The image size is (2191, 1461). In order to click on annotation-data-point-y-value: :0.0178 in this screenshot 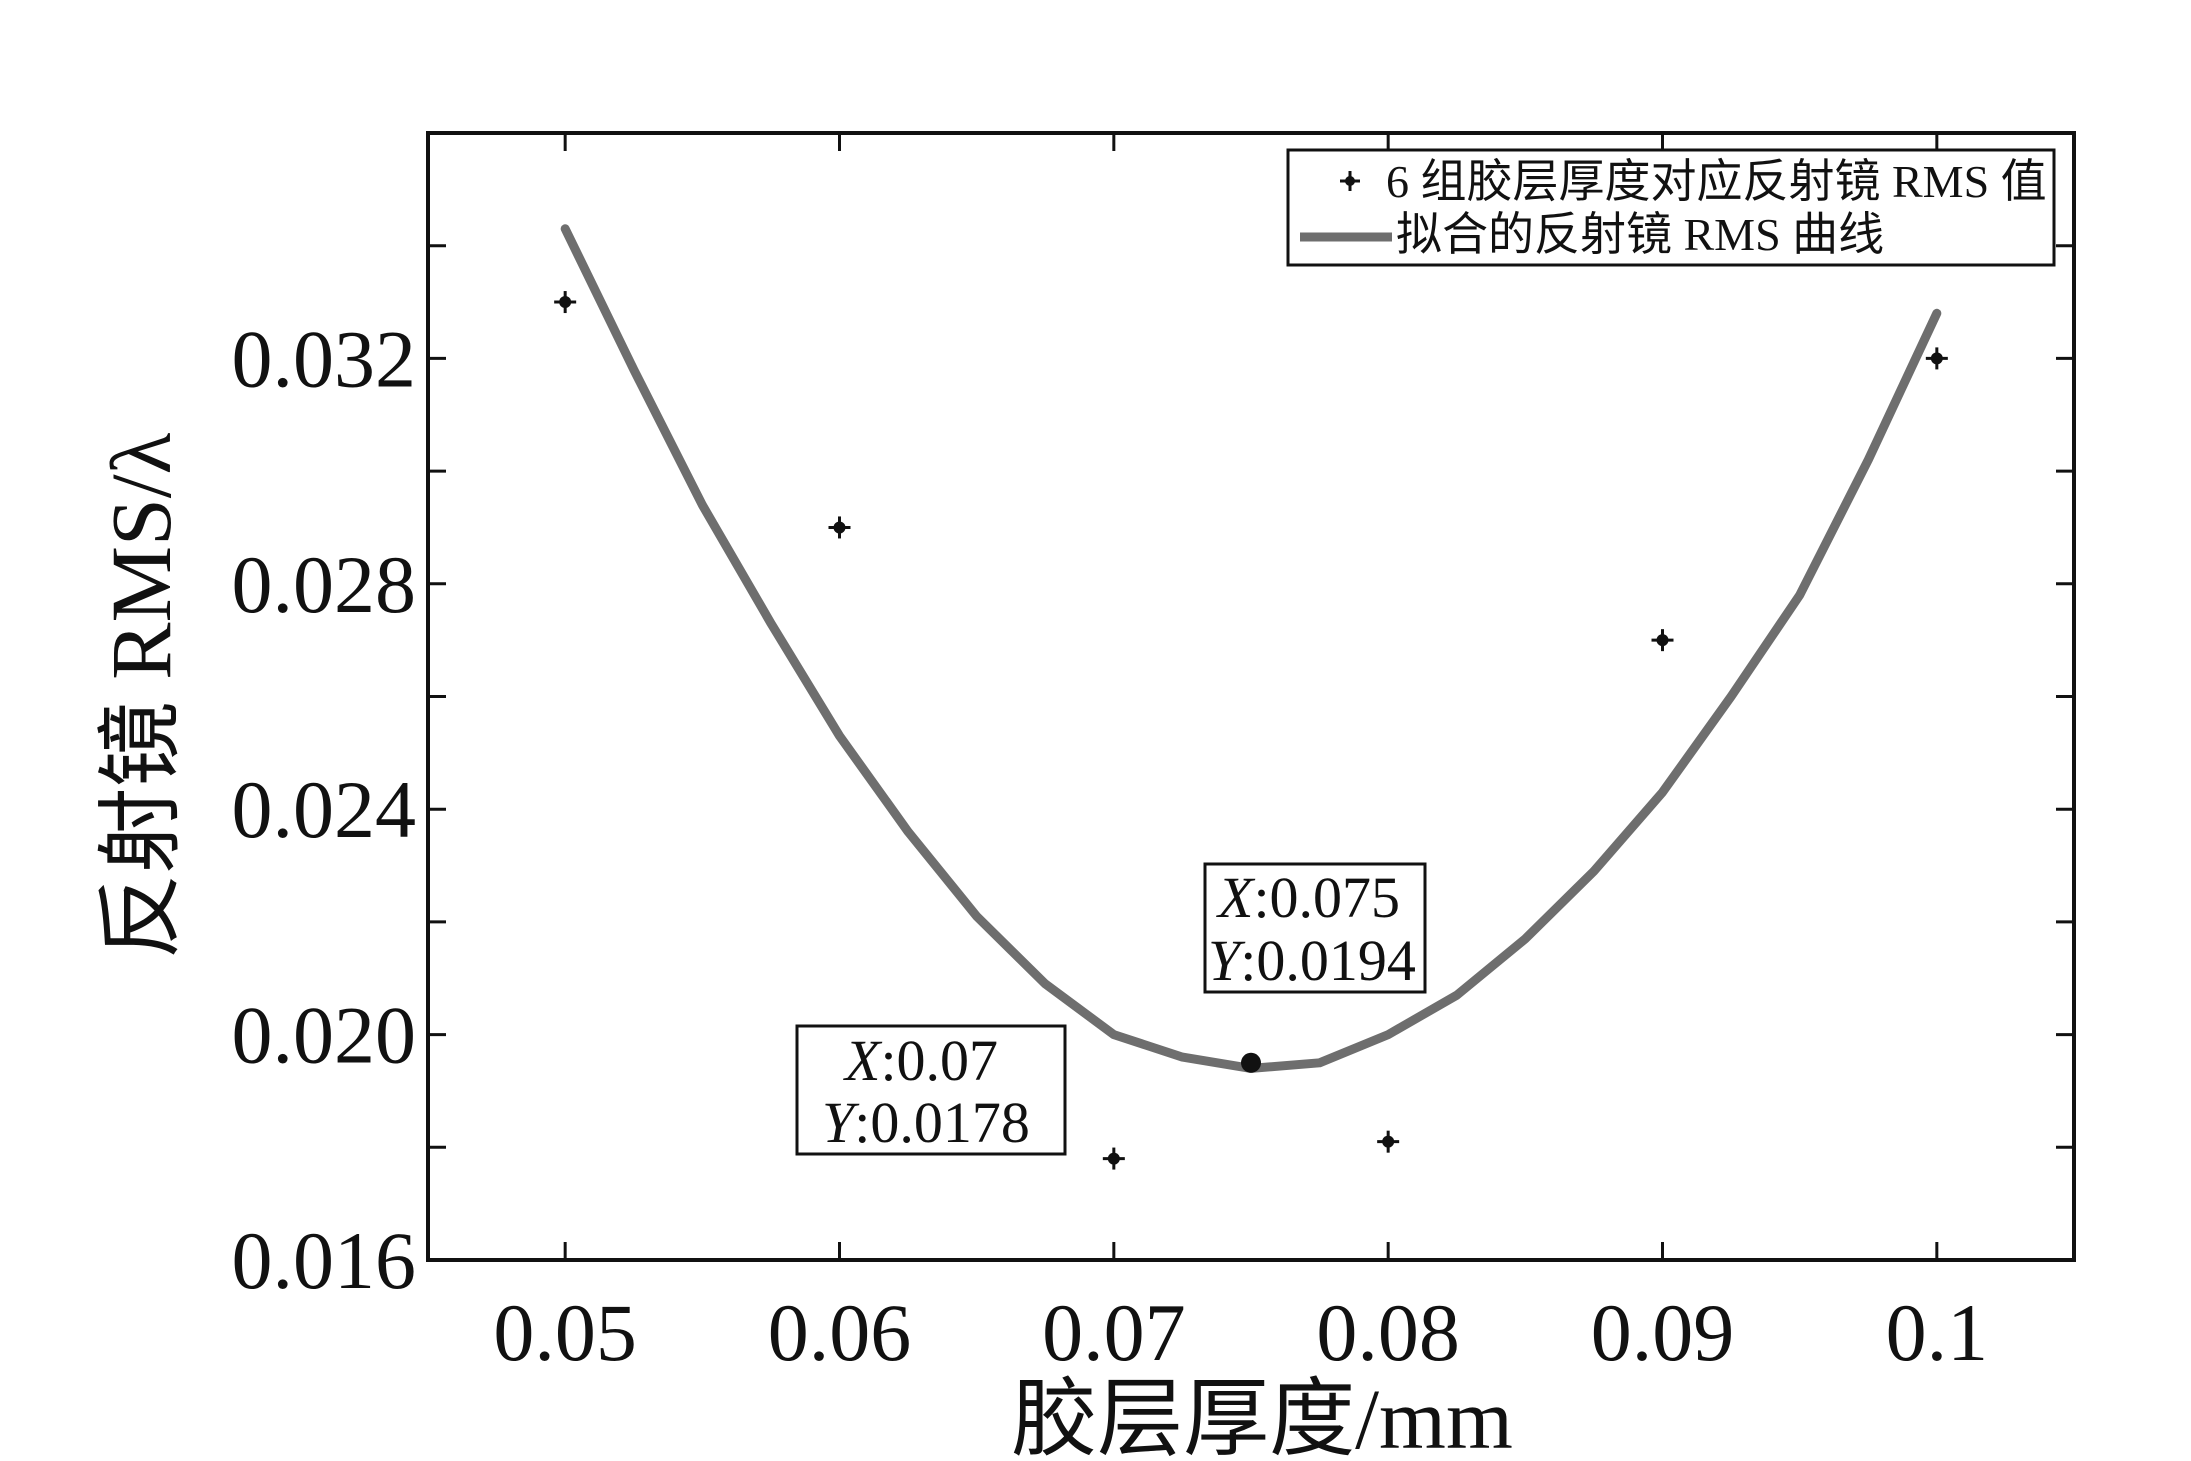, I will do `click(942, 1122)`.